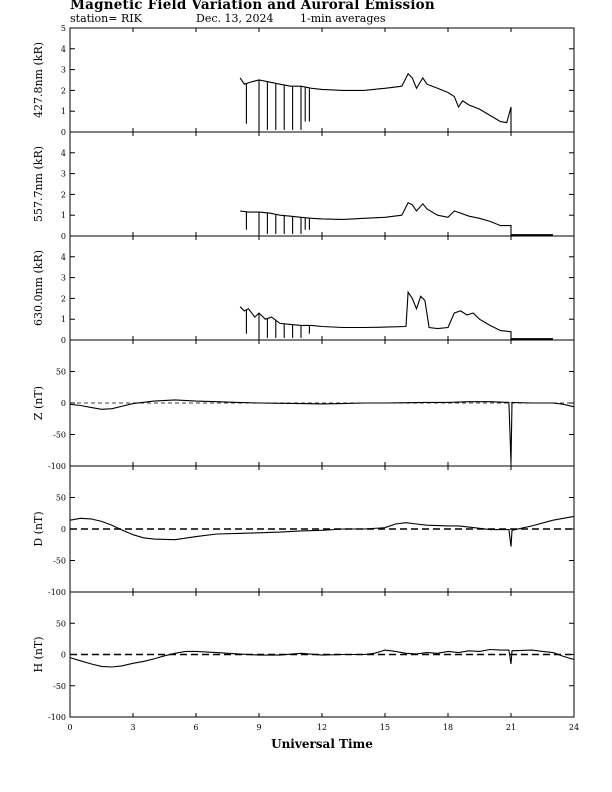 This screenshot has width=612, height=792. What do you see at coordinates (63, 49) in the screenshot?
I see `ytick-label-1-4: 4` at bounding box center [63, 49].